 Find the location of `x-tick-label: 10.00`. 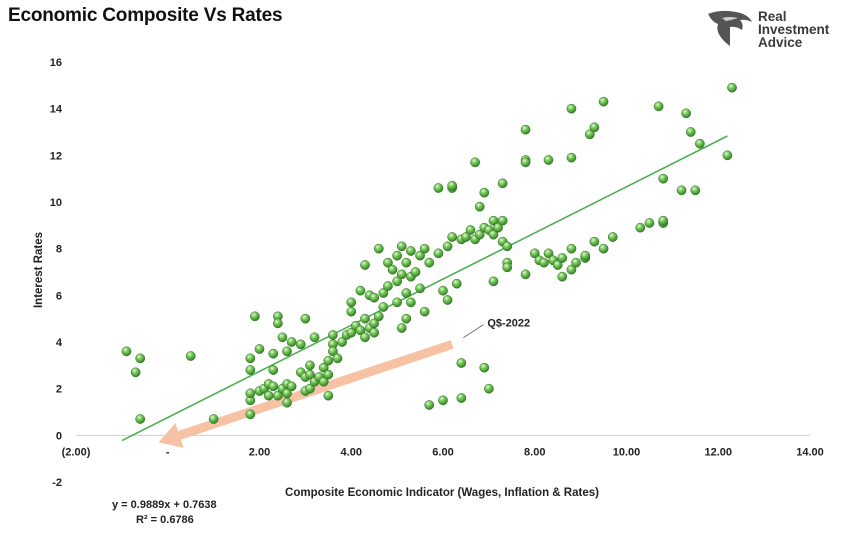

x-tick-label: 10.00 is located at coordinates (627, 452).